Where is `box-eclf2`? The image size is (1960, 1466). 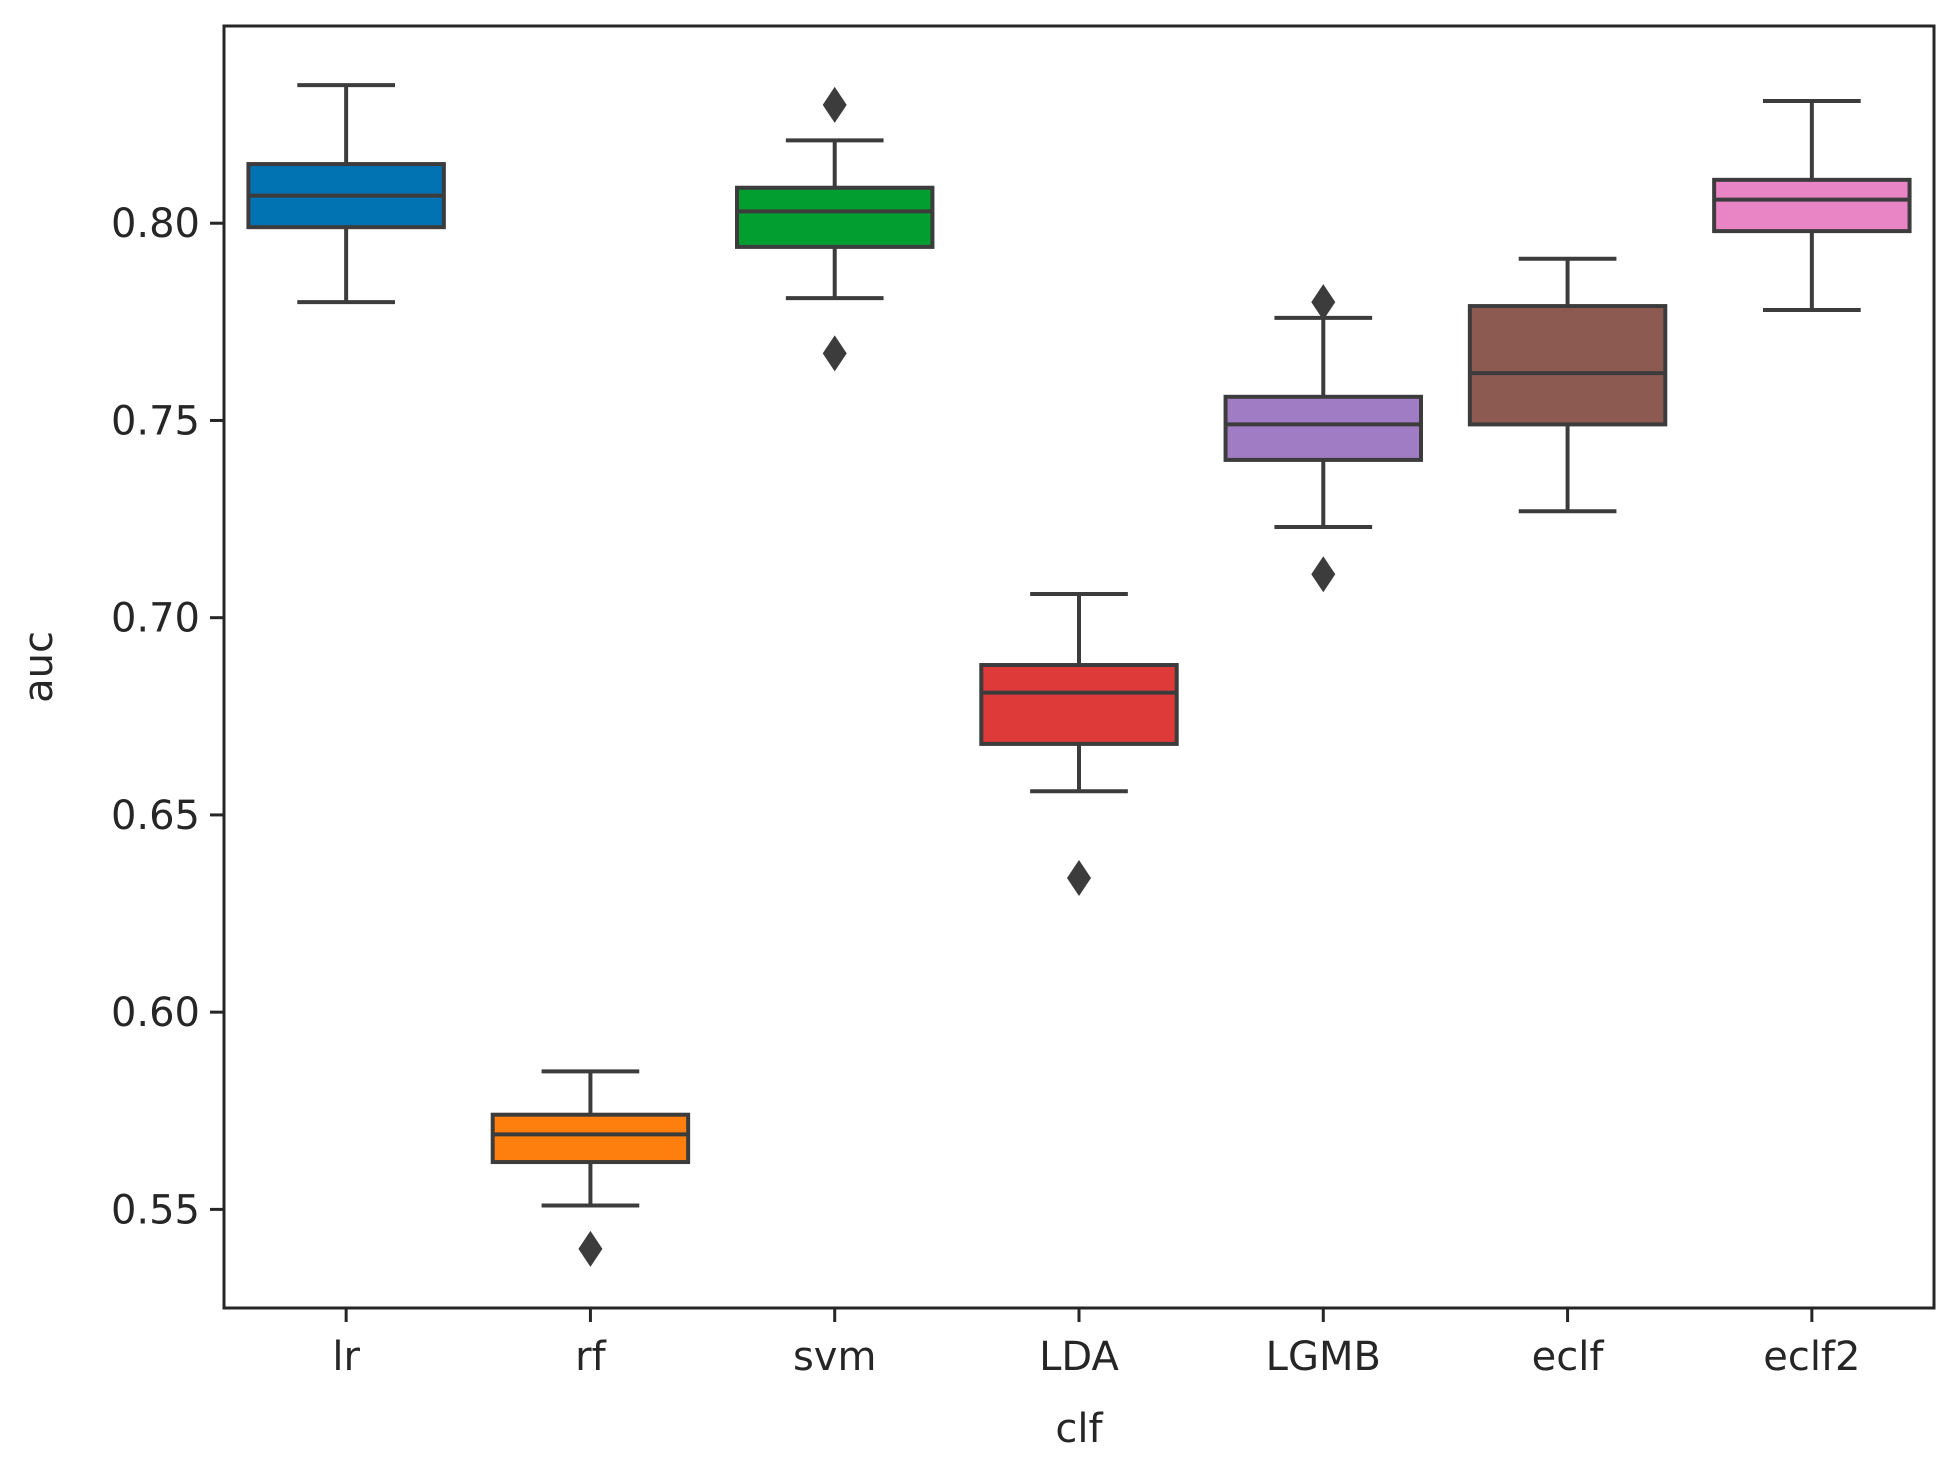 box-eclf2 is located at coordinates (1812, 205).